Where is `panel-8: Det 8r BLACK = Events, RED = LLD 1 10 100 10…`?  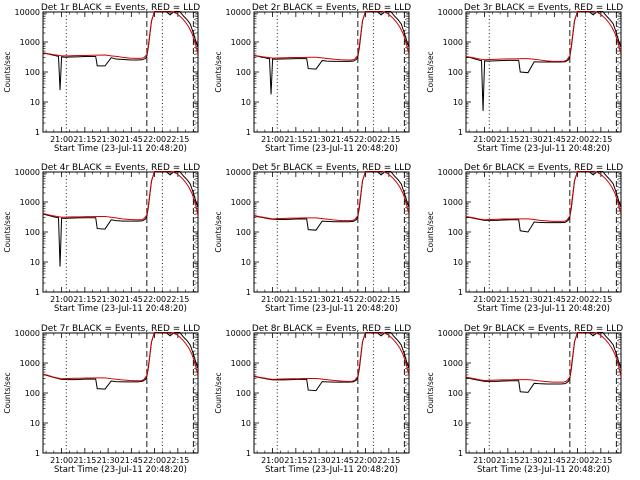
panel-8: Det 8r BLACK = Events, RED = LLD 1 10 100 10… is located at coordinates (312, 399).